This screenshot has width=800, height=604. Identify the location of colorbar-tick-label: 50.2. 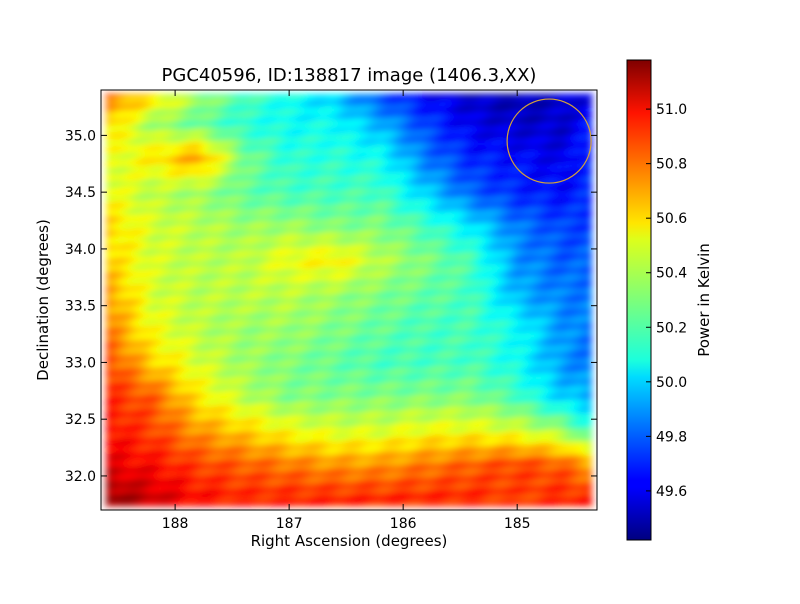
(671, 328).